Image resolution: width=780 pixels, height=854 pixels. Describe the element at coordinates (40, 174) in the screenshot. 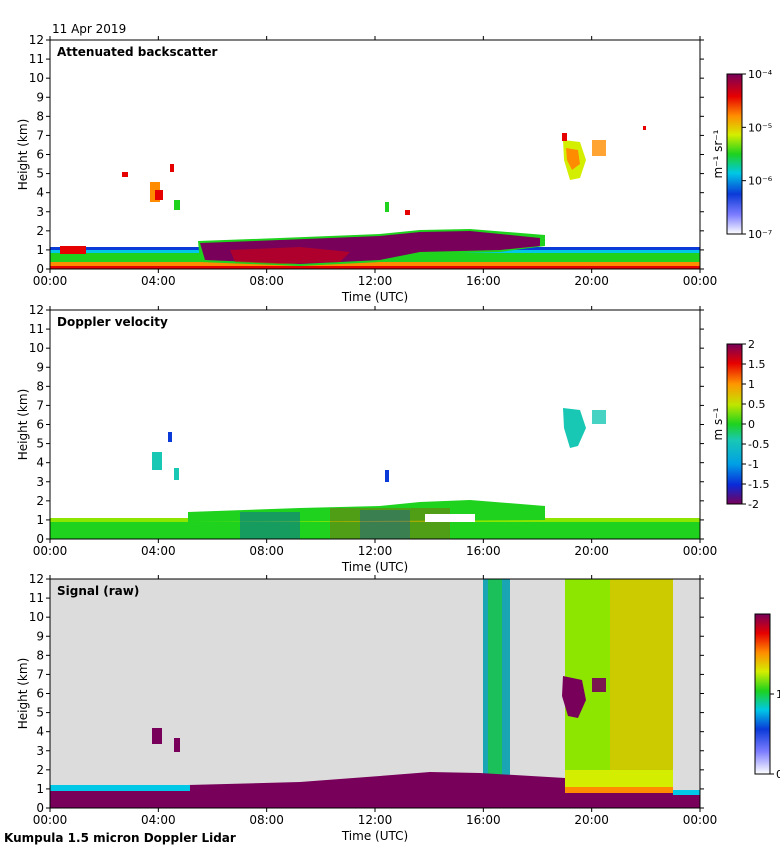

I see `y-tick-label: 5` at that location.